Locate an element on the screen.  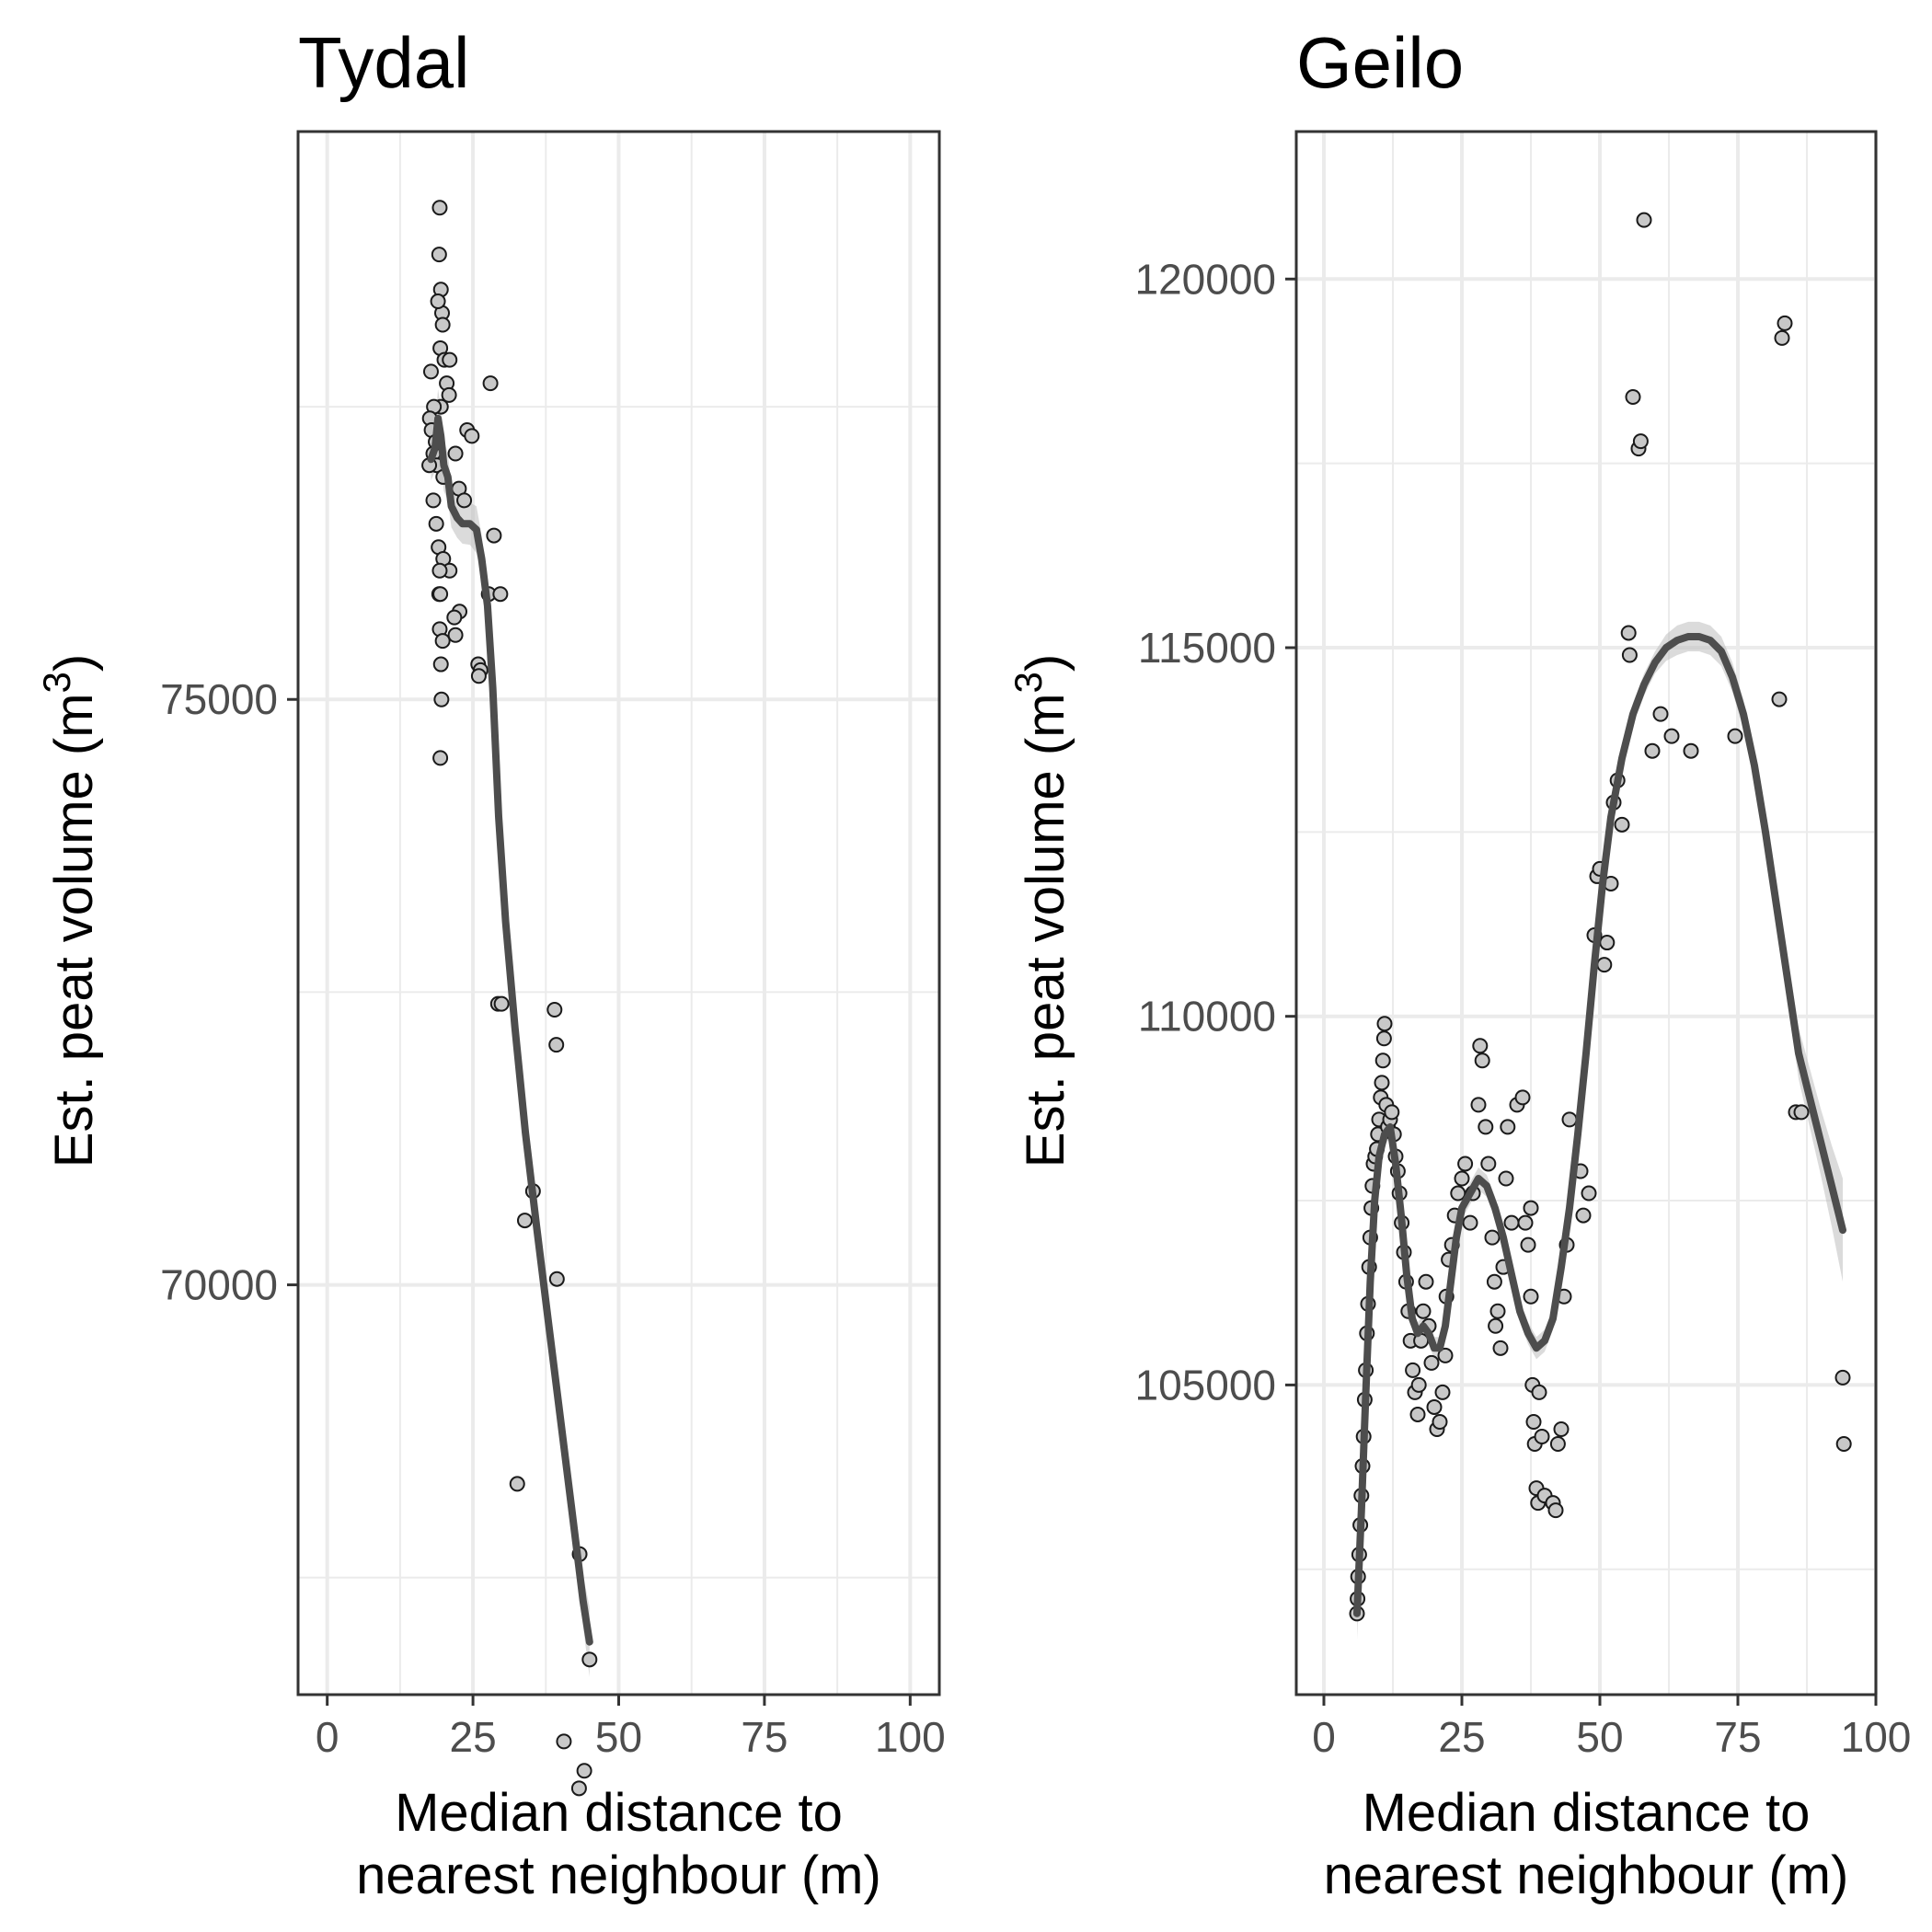
x-tick-label: 100 is located at coordinates (1876, 1737).